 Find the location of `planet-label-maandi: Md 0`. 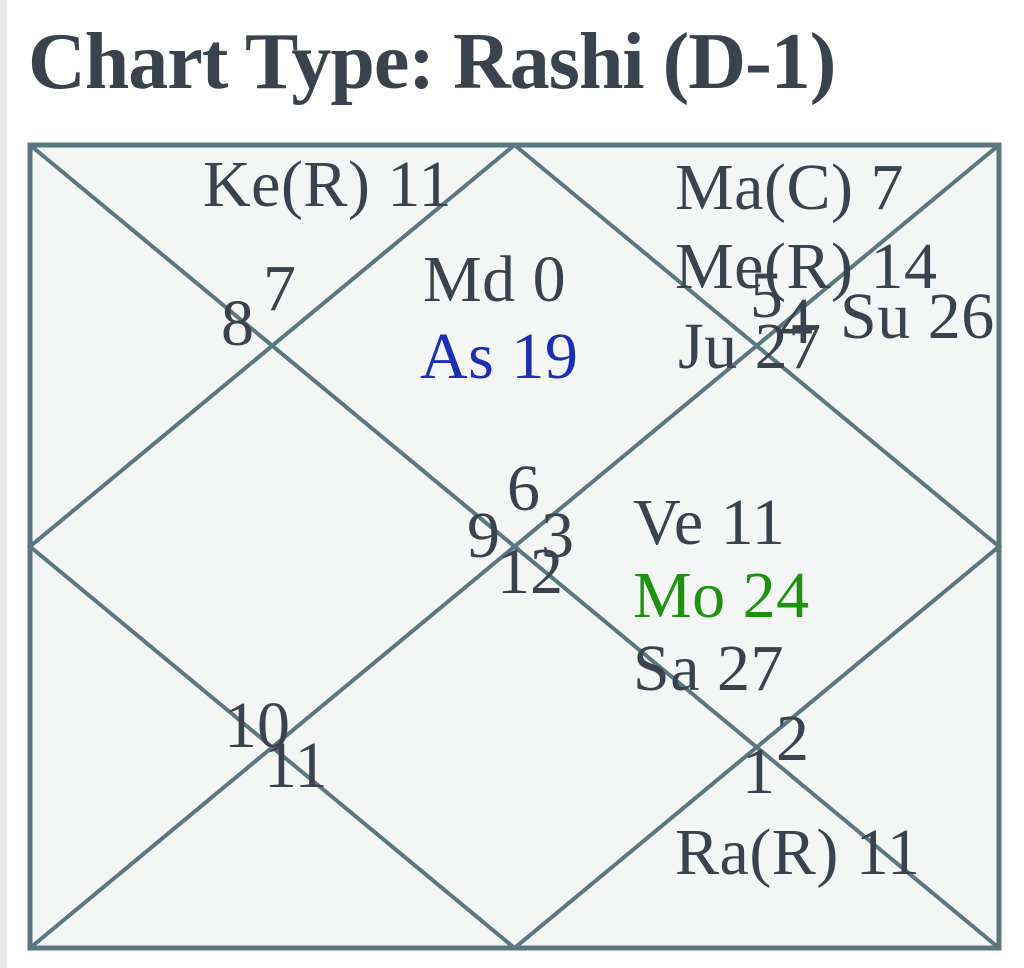

planet-label-maandi: Md 0 is located at coordinates (495, 279).